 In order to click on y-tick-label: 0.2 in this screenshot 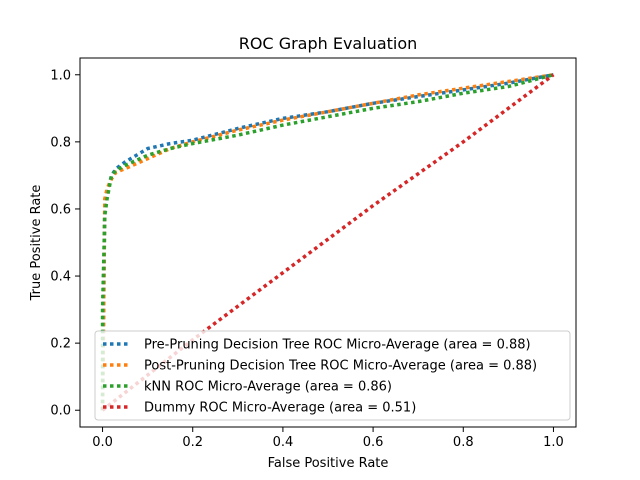, I will do `click(60, 344)`.